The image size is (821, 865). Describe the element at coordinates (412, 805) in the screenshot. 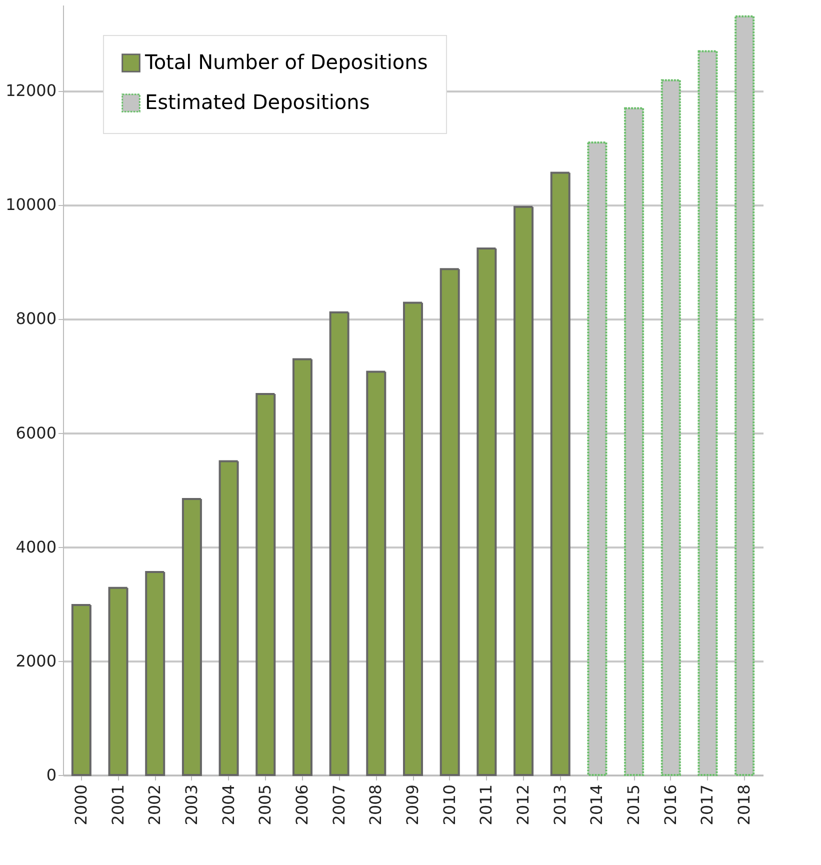

I see `x-tick-label: 2009` at that location.